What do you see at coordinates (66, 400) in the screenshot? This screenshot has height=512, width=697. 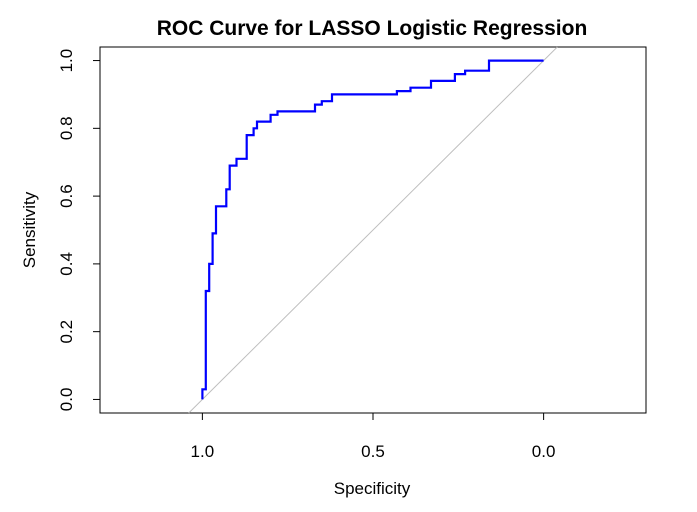 I see `y-tick-label: 0.0` at bounding box center [66, 400].